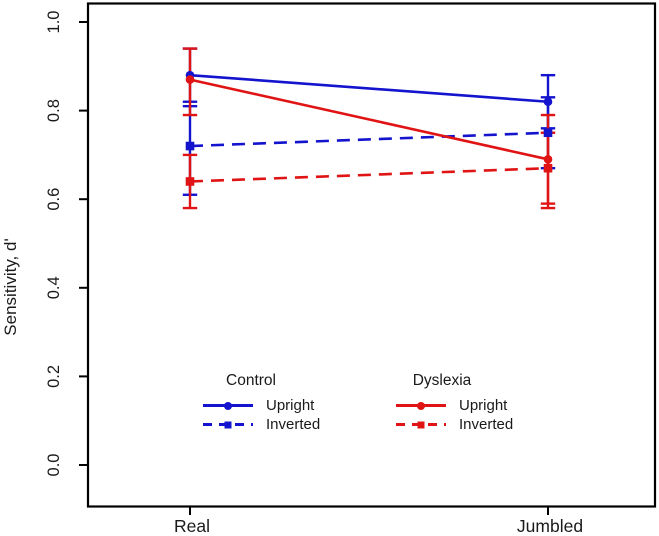  I want to click on svg-text: 0.8, so click(54, 110).